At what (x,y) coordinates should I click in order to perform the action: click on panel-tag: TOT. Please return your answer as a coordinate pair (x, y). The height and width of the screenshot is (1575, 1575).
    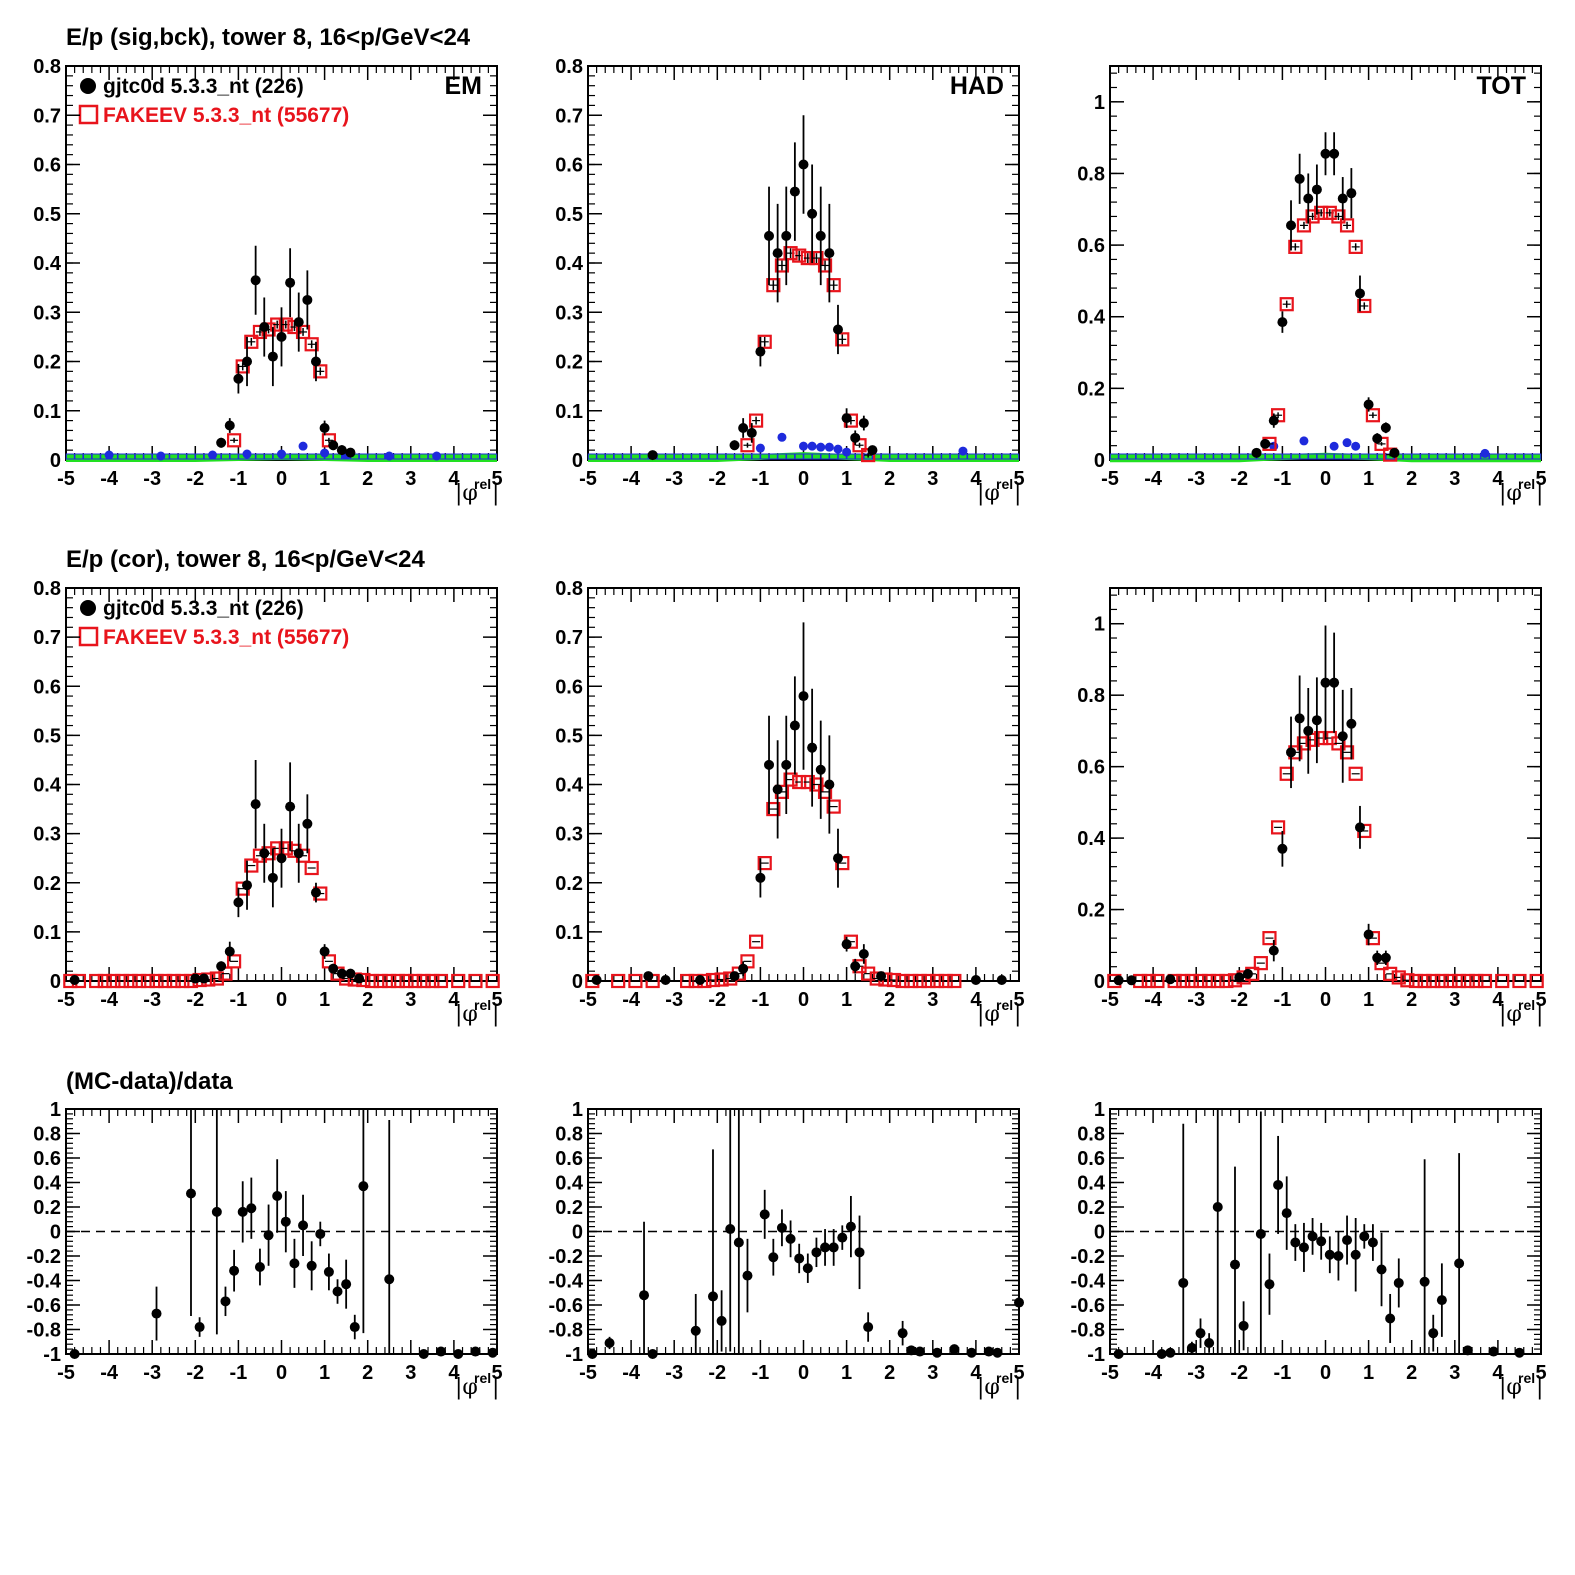
    Looking at the image, I should click on (1501, 86).